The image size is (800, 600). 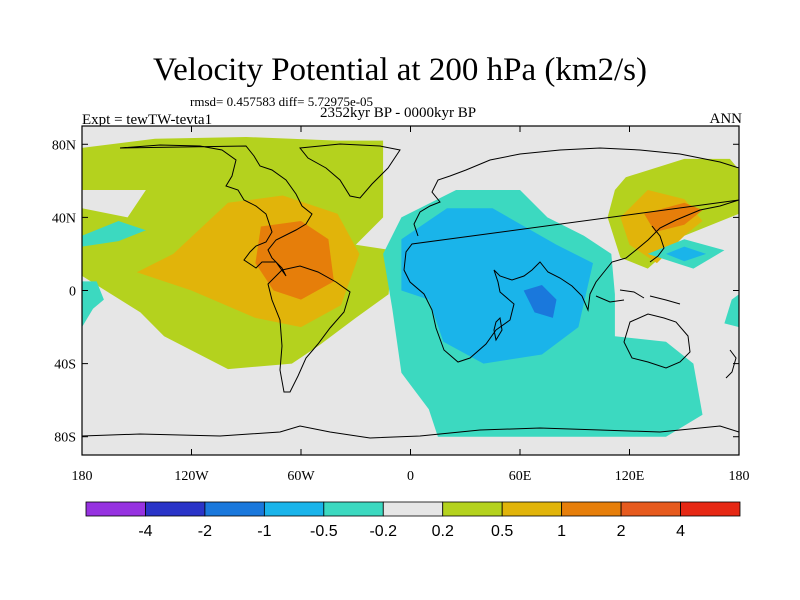 I want to click on coastline-north-america, so click(x=216, y=210).